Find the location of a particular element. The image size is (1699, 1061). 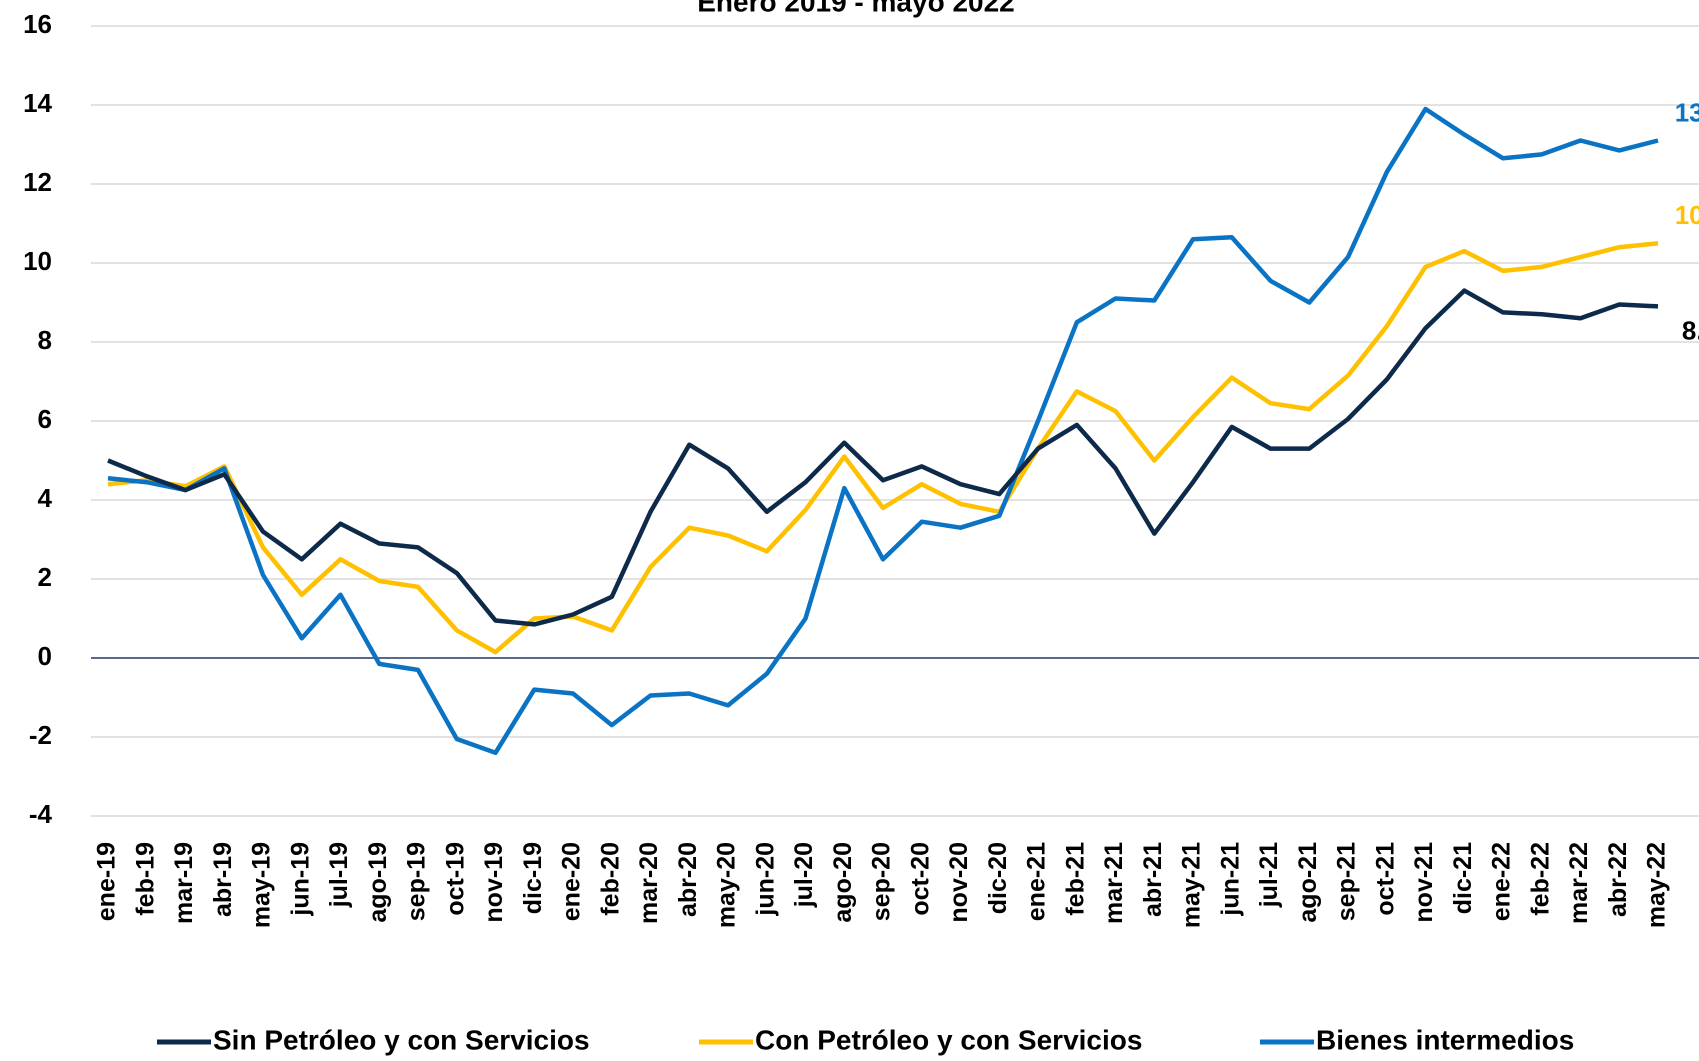

x-tick-label: sep-20 is located at coordinates (882, 881).